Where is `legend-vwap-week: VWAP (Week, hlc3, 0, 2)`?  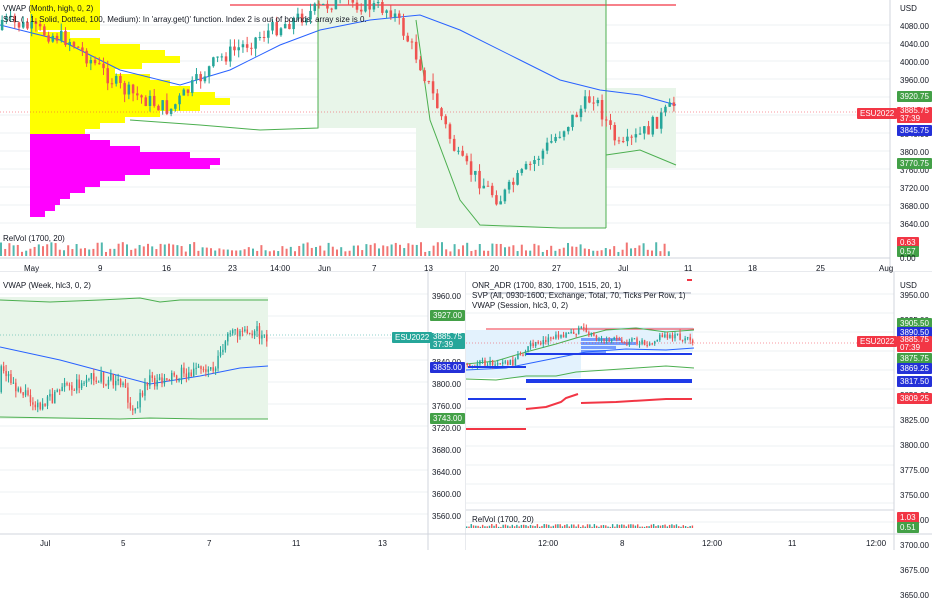
legend-vwap-week: VWAP (Week, hlc3, 0, 2) is located at coordinates (47, 285).